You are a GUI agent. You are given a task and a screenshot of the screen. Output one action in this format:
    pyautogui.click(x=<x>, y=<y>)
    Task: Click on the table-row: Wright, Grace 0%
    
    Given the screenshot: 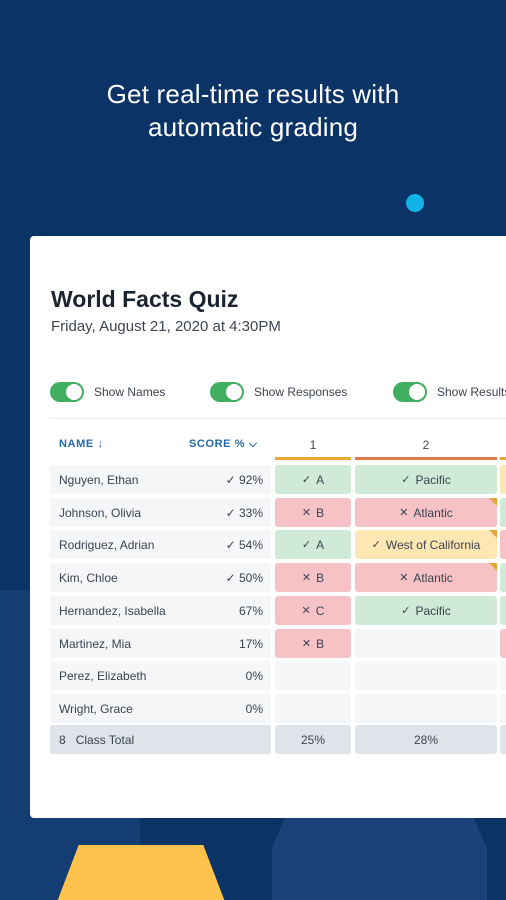 What is the action you would take?
    pyautogui.click(x=268, y=708)
    